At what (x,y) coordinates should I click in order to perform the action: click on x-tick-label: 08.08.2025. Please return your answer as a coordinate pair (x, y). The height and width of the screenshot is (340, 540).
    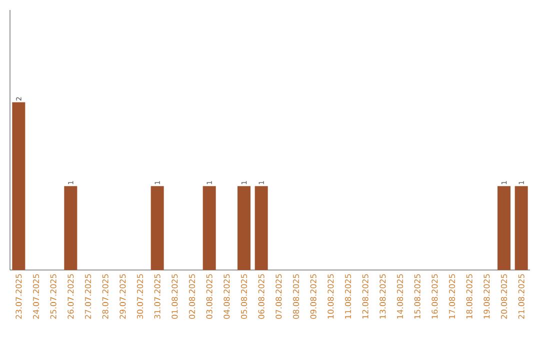
    Looking at the image, I should click on (296, 296).